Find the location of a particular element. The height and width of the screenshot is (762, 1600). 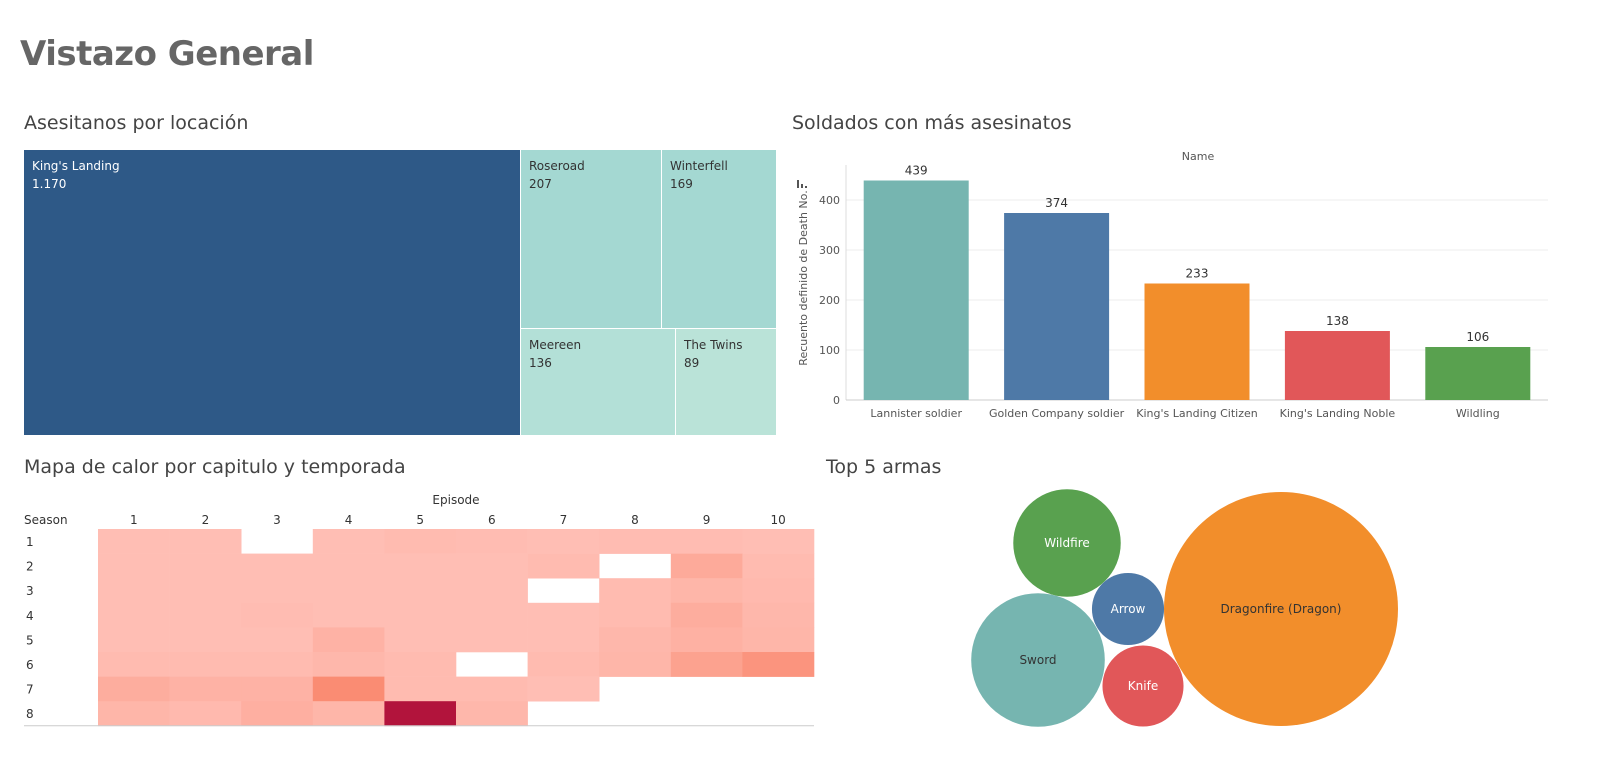

bar-wildling is located at coordinates (1478, 373).